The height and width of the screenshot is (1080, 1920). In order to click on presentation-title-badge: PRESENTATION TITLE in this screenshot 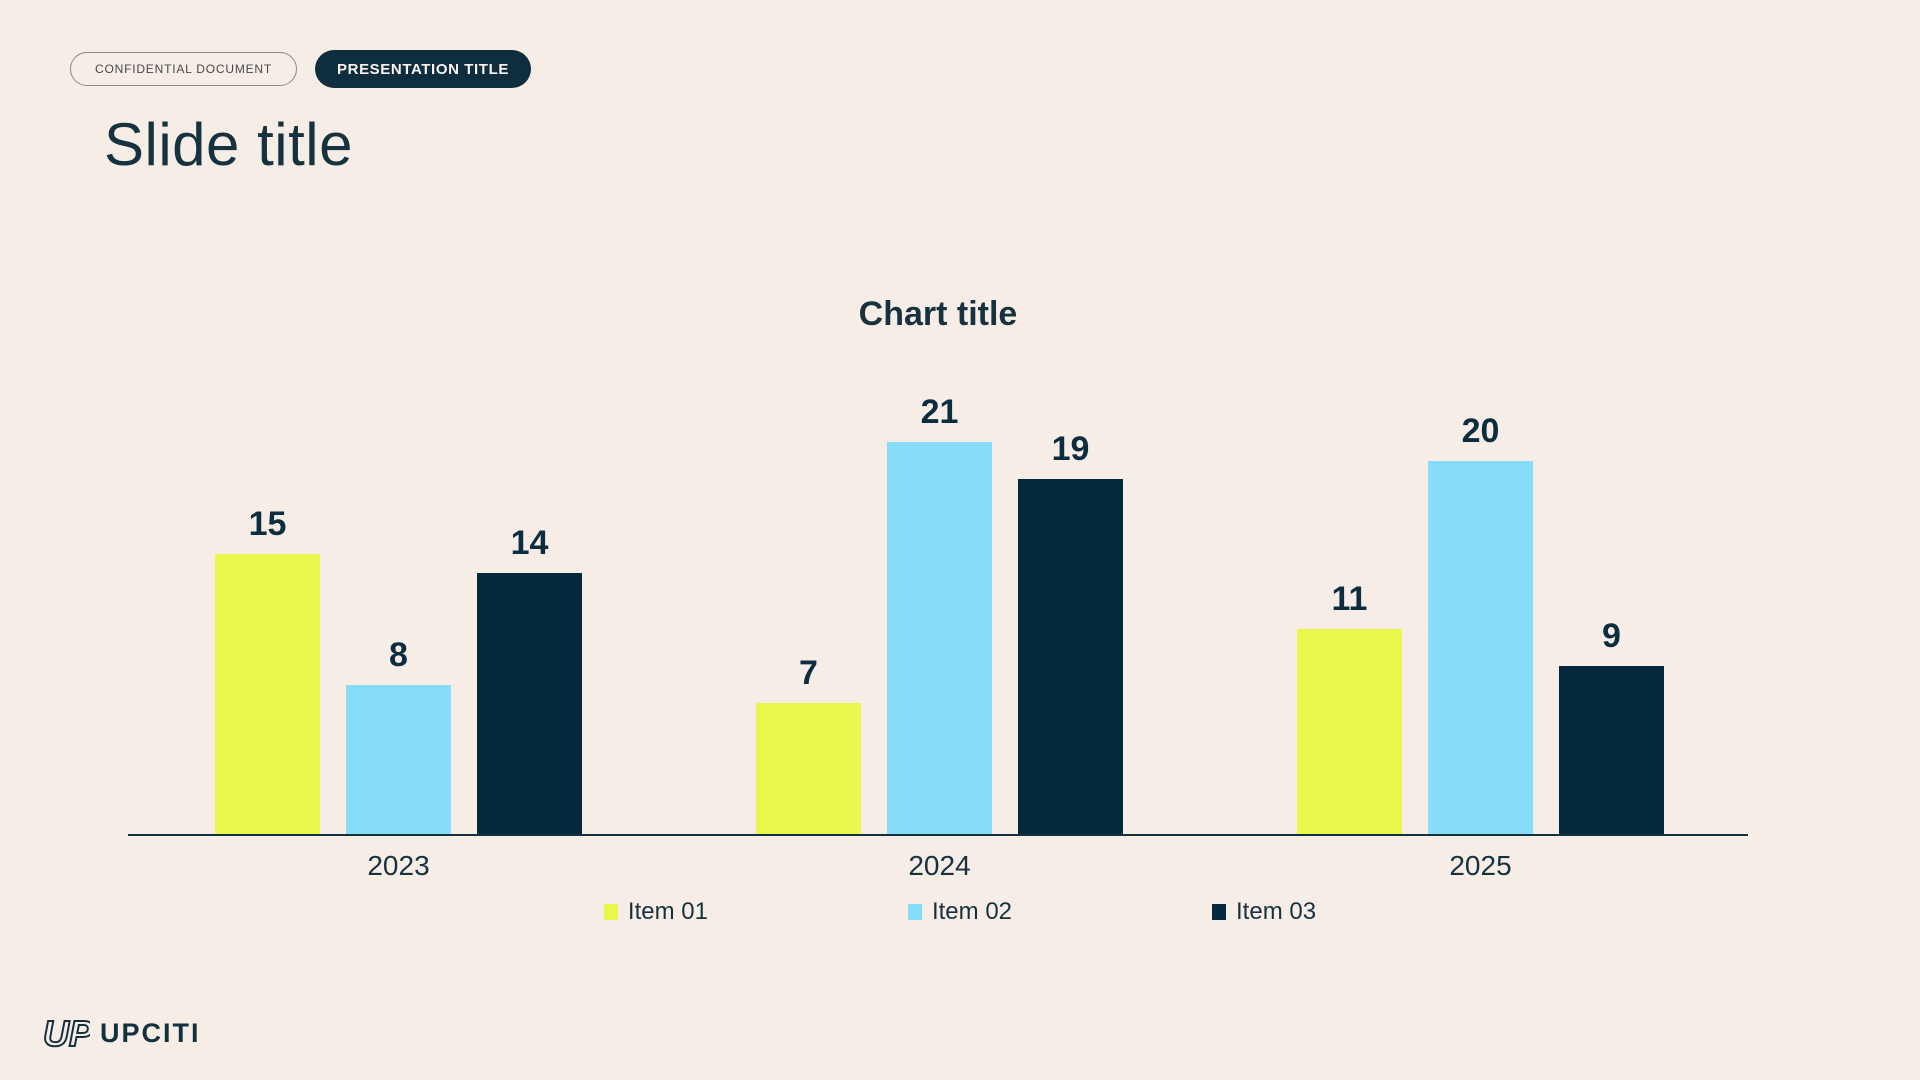, I will do `click(423, 69)`.